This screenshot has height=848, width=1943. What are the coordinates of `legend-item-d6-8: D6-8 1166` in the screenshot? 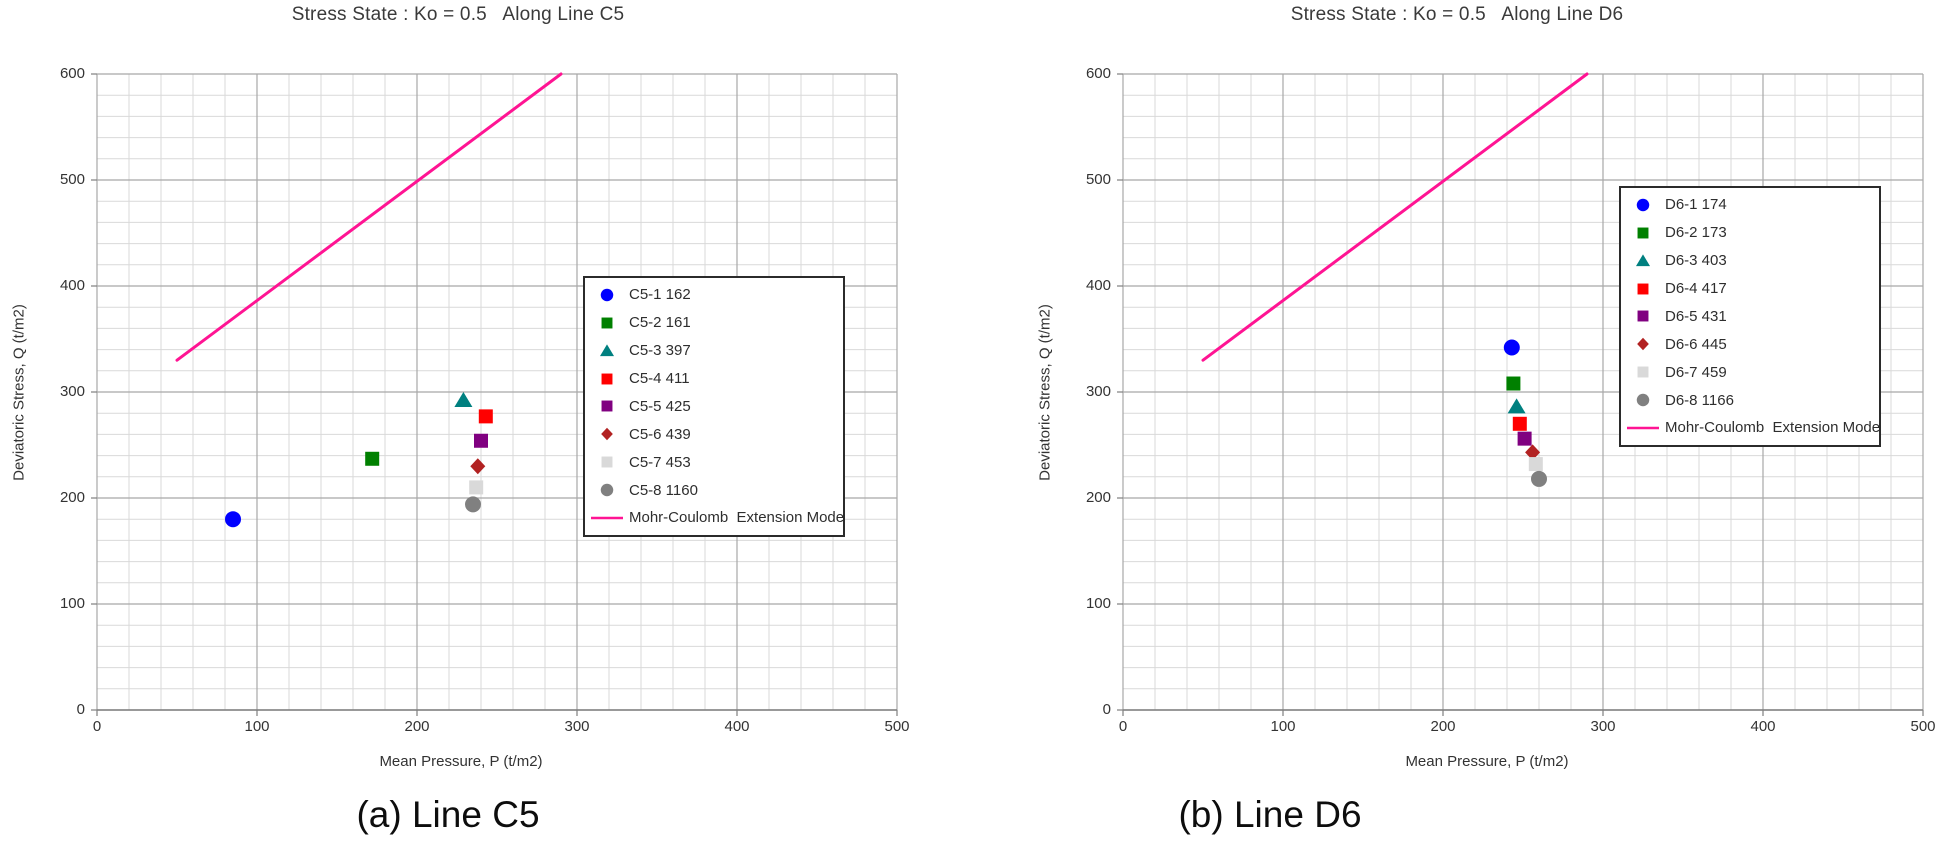 It's located at (1750, 400).